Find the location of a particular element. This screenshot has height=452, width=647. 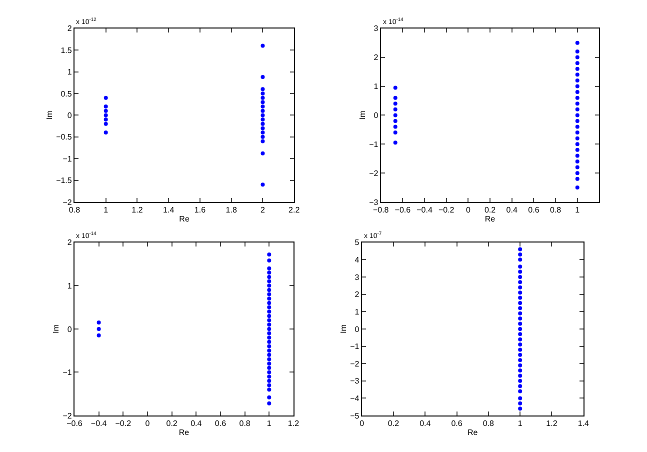

y-tick-label: 4 is located at coordinates (357, 259).